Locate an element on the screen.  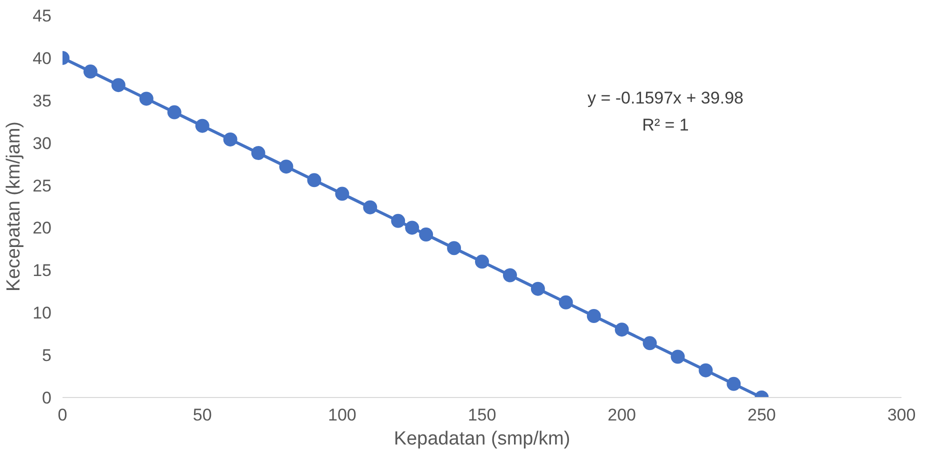
y-tick-label: 40 is located at coordinates (42, 58).